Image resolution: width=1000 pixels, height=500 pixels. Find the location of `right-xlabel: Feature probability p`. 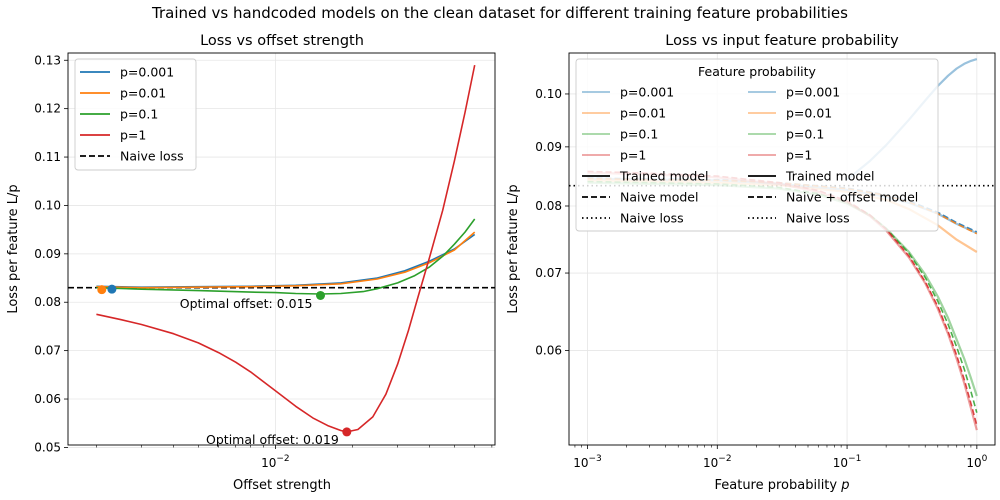

right-xlabel: Feature probability p is located at coordinates (781, 485).